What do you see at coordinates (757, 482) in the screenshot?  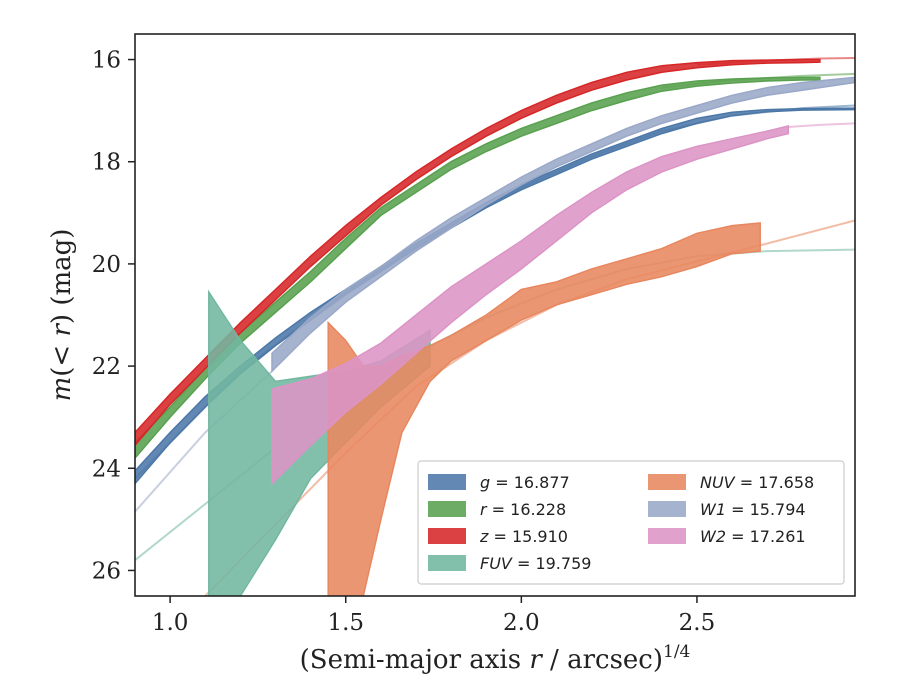 I see `legend-label-nuv: NUV = 17.658` at bounding box center [757, 482].